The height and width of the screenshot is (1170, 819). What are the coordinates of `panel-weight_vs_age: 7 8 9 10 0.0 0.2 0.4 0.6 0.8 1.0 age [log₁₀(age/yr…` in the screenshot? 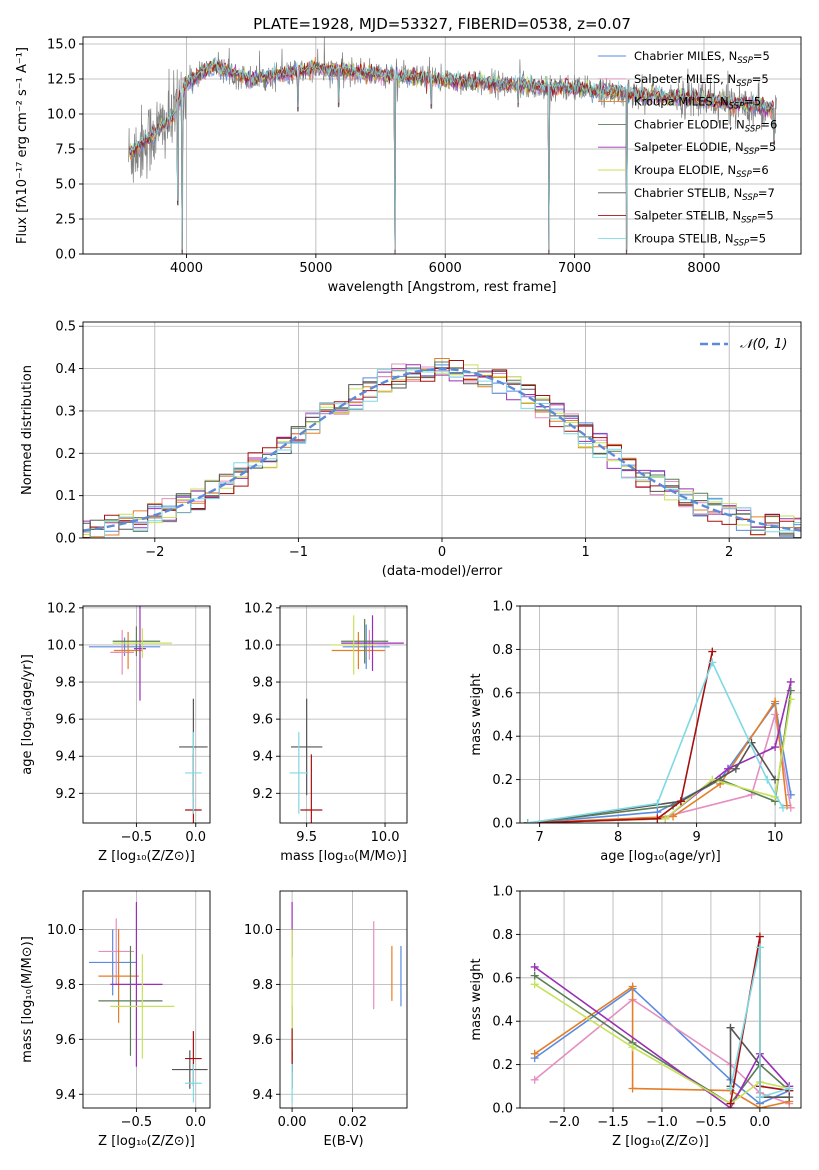 It's located at (635, 732).